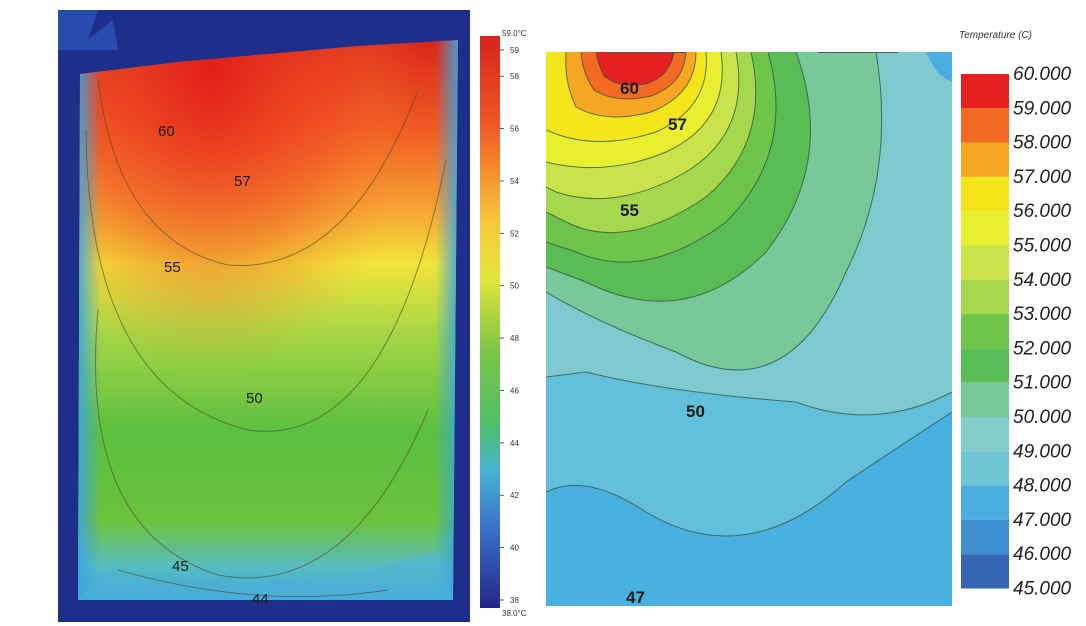 This screenshot has height=626, width=1086. I want to click on thermal-scale-tick-label: 42, so click(514, 495).